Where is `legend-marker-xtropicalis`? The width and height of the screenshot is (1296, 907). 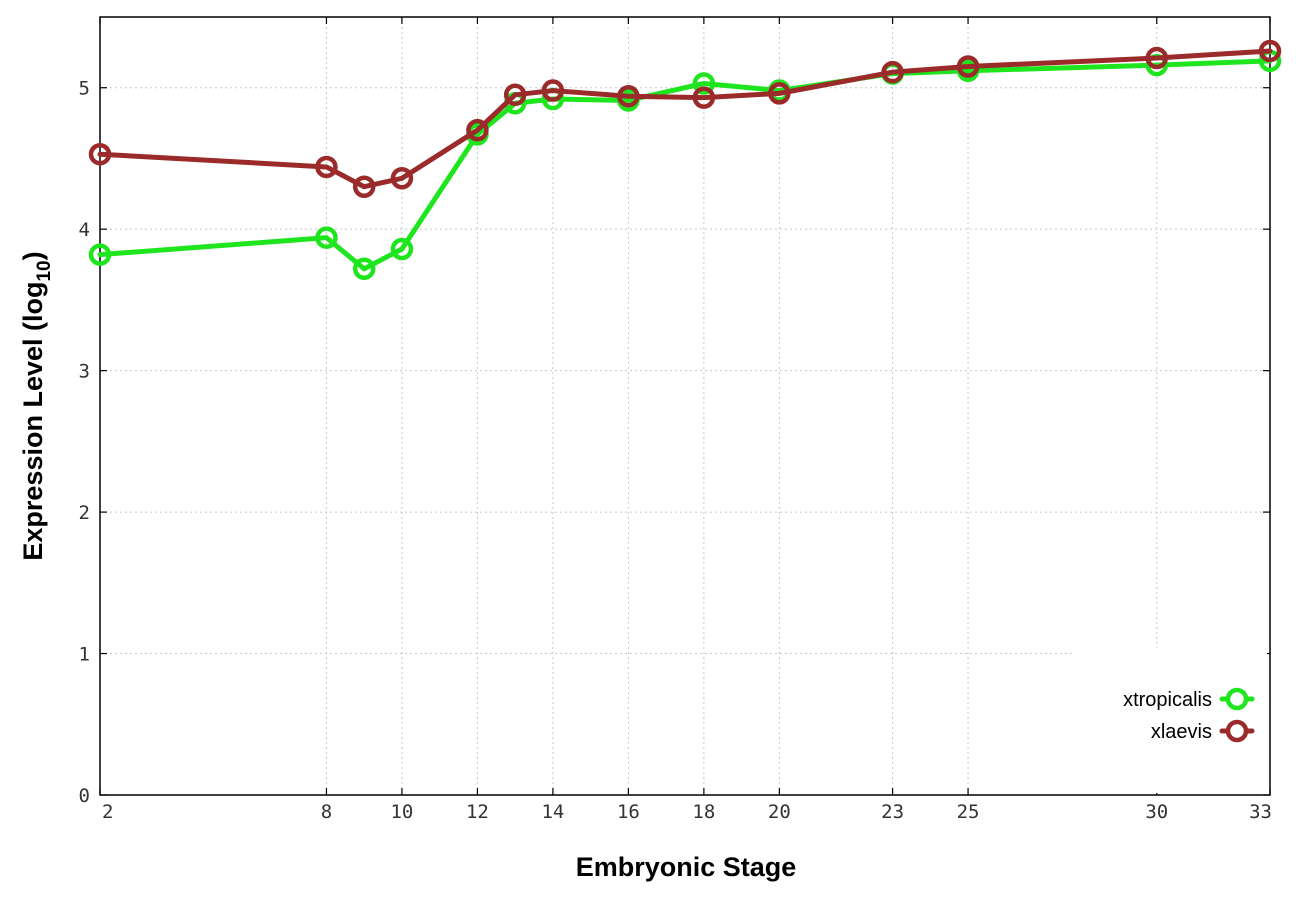
legend-marker-xtropicalis is located at coordinates (1237, 699).